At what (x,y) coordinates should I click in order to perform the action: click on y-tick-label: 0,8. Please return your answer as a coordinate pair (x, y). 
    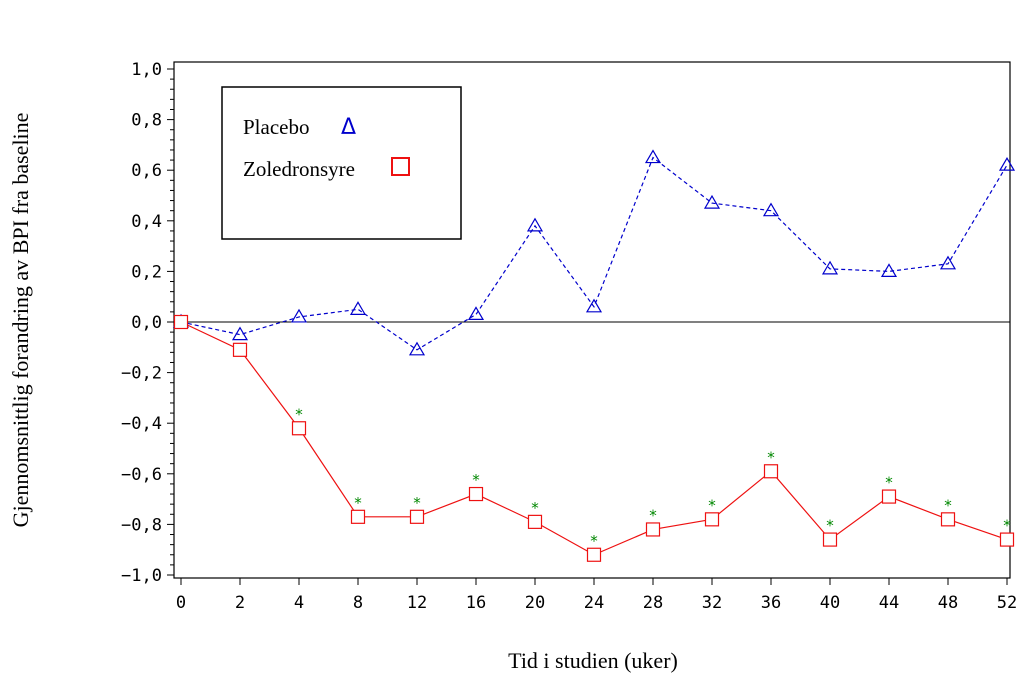
    Looking at the image, I should click on (146, 121).